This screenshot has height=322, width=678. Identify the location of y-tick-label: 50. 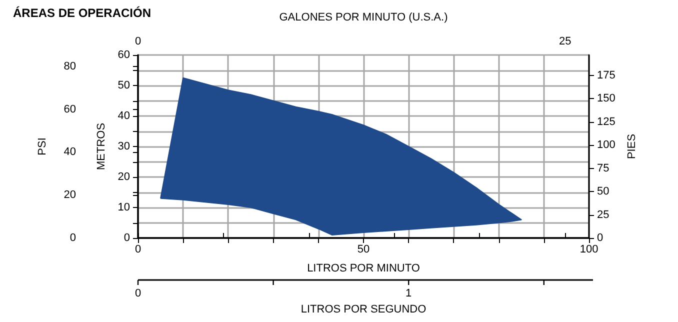
(124, 86).